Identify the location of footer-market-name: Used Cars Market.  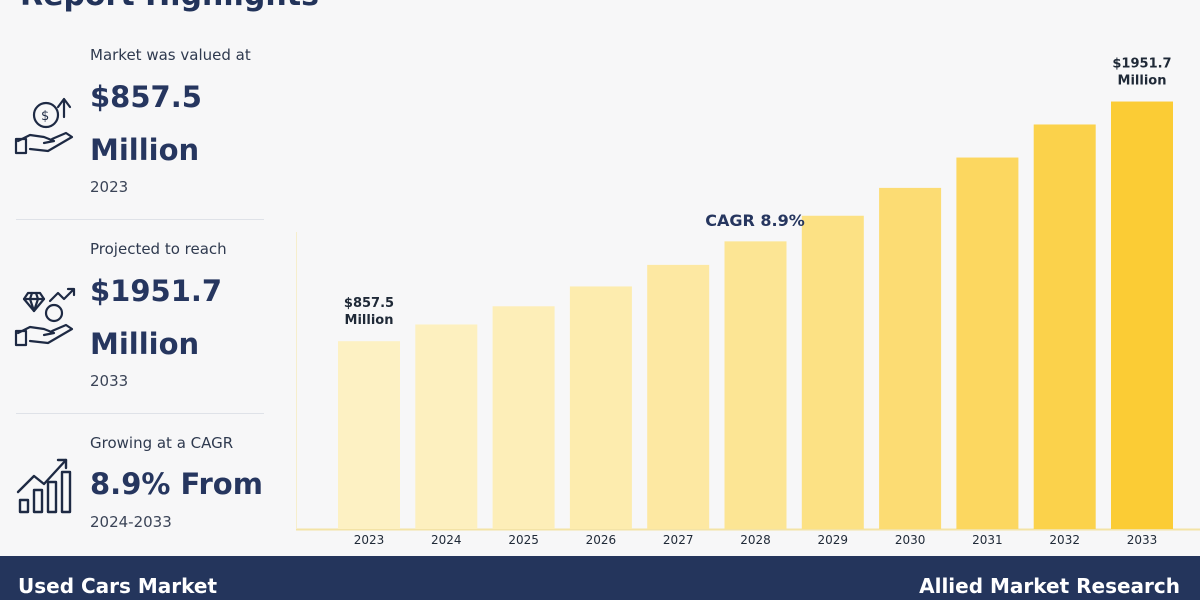
(118, 586).